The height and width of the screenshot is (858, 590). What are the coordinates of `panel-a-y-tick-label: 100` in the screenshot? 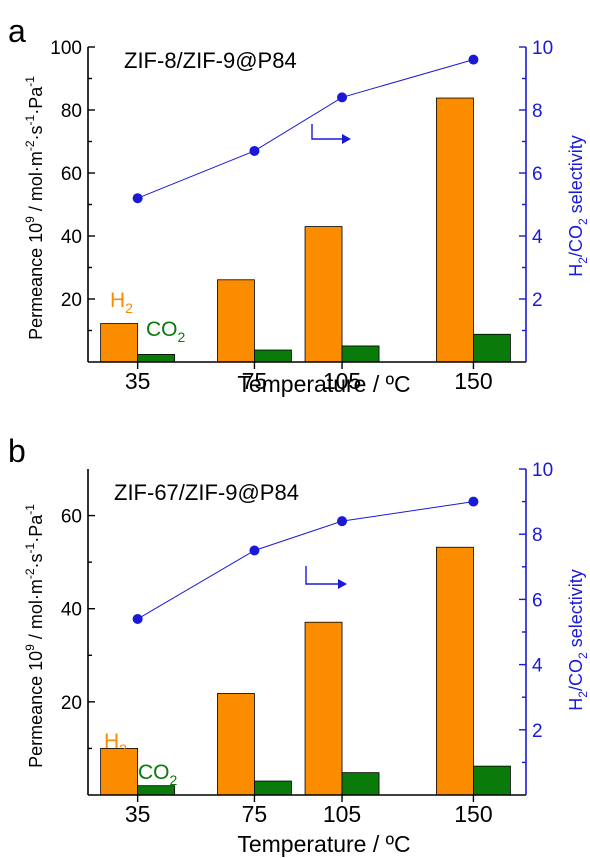 It's located at (66, 48).